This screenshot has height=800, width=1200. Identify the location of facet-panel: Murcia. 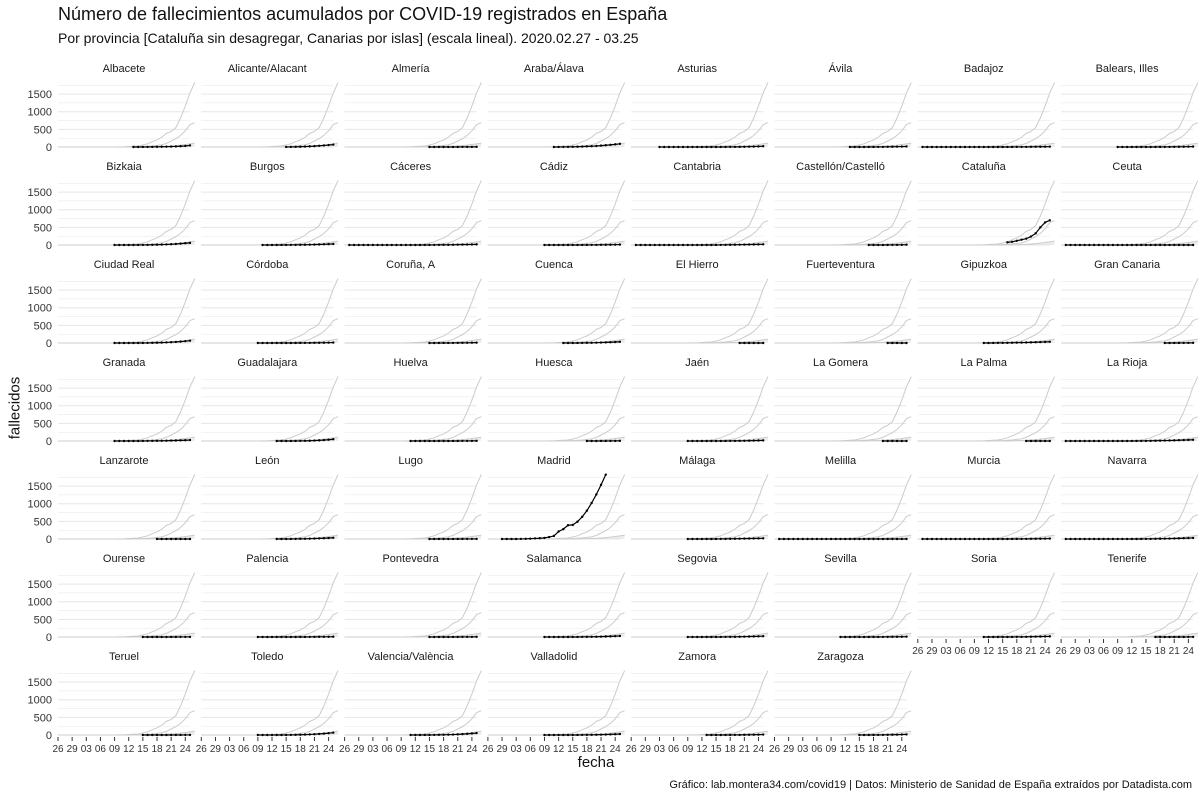
(986, 498).